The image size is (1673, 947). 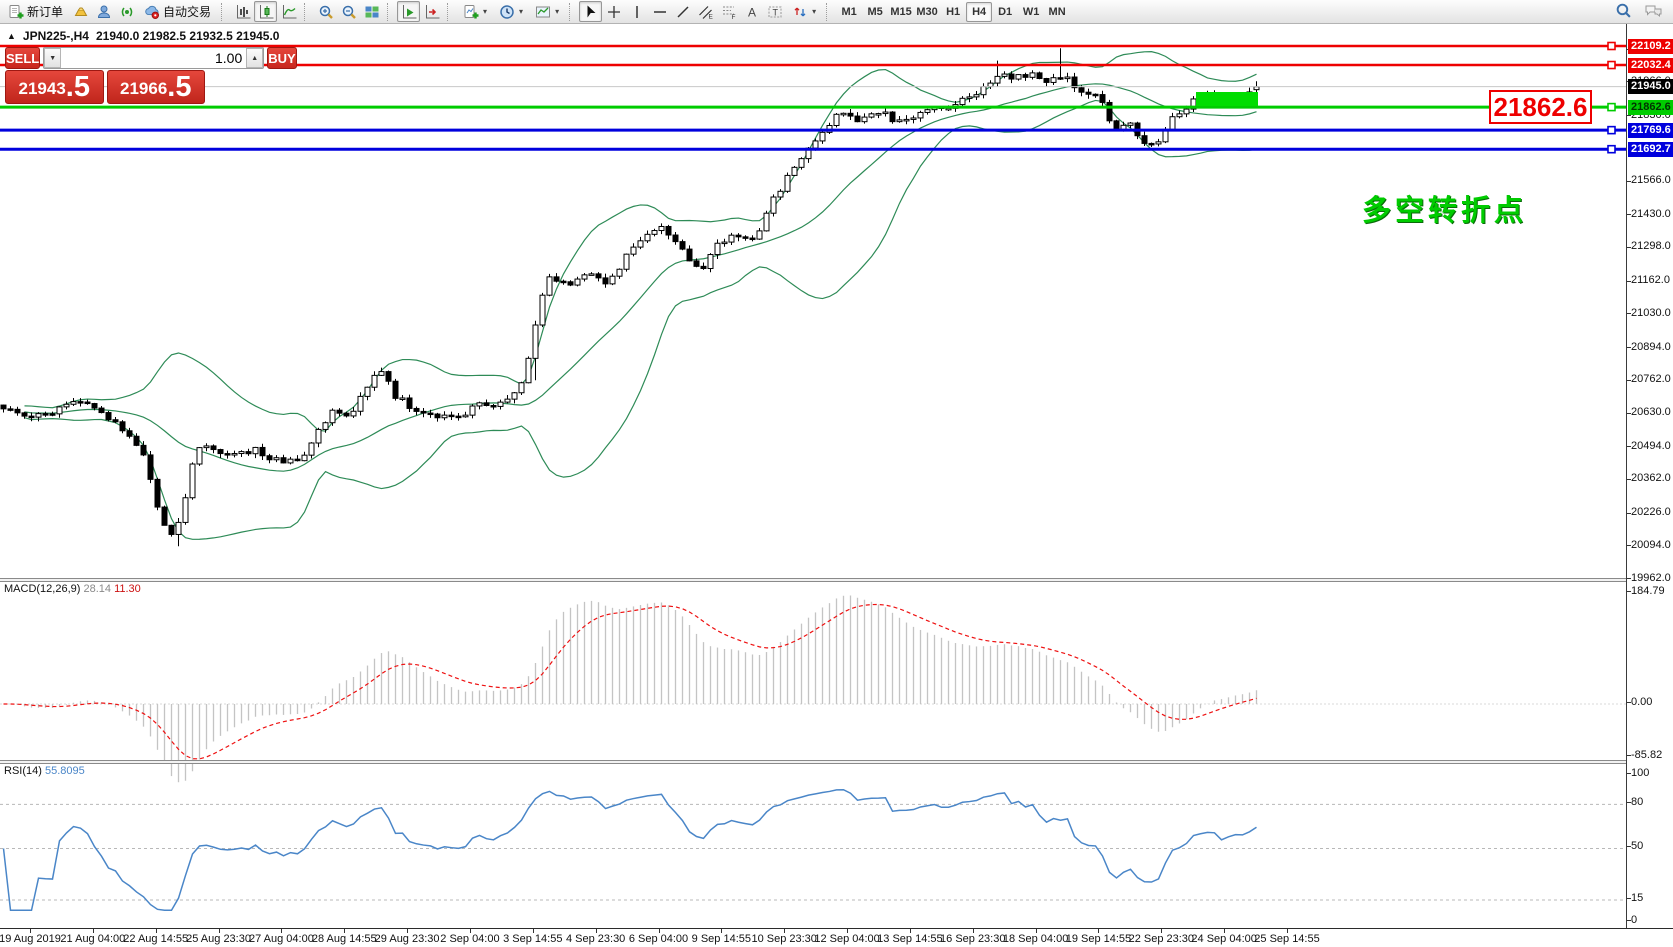 I want to click on timeframe-m1: M1, so click(x=849, y=11).